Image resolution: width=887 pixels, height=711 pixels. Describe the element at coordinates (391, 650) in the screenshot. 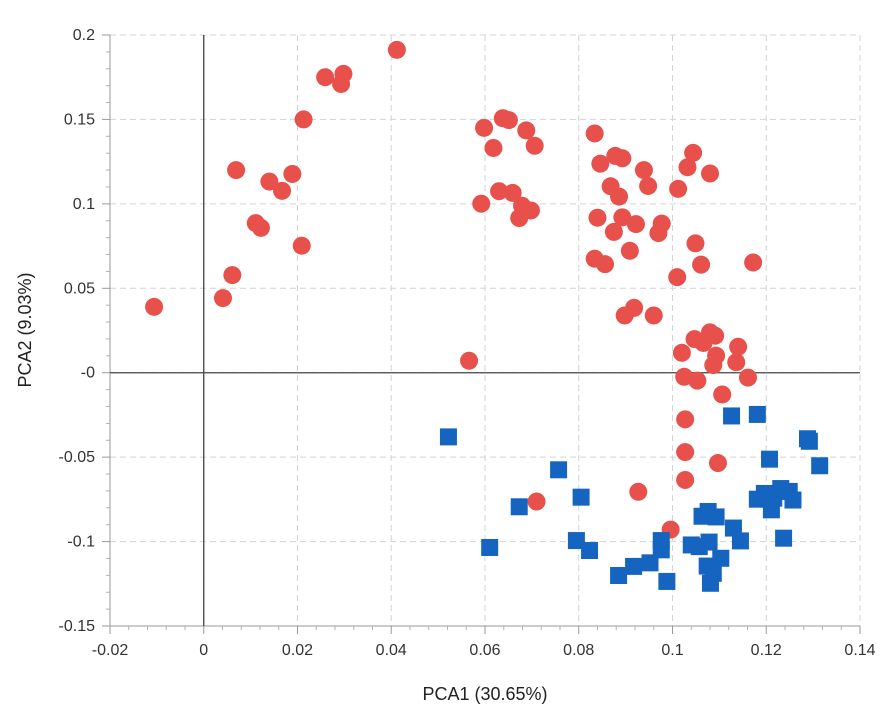

I see `x-tick-label: 0.04` at that location.